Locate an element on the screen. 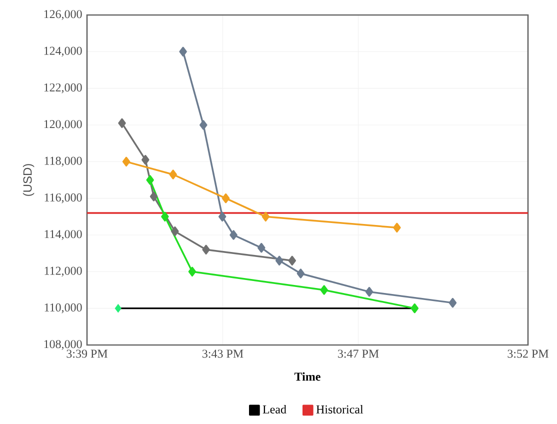  y-tick-label: 110,000 is located at coordinates (63, 308).